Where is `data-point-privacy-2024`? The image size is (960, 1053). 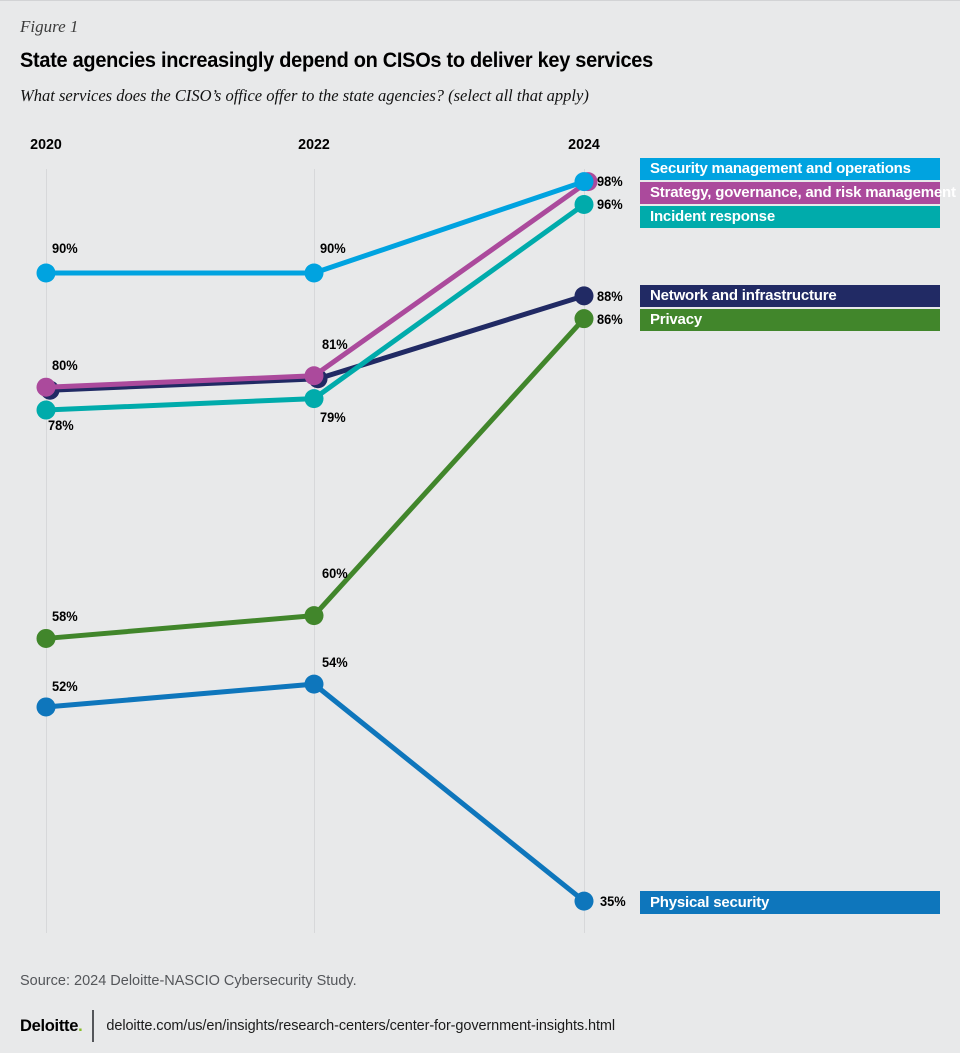
data-point-privacy-2024 is located at coordinates (584, 319).